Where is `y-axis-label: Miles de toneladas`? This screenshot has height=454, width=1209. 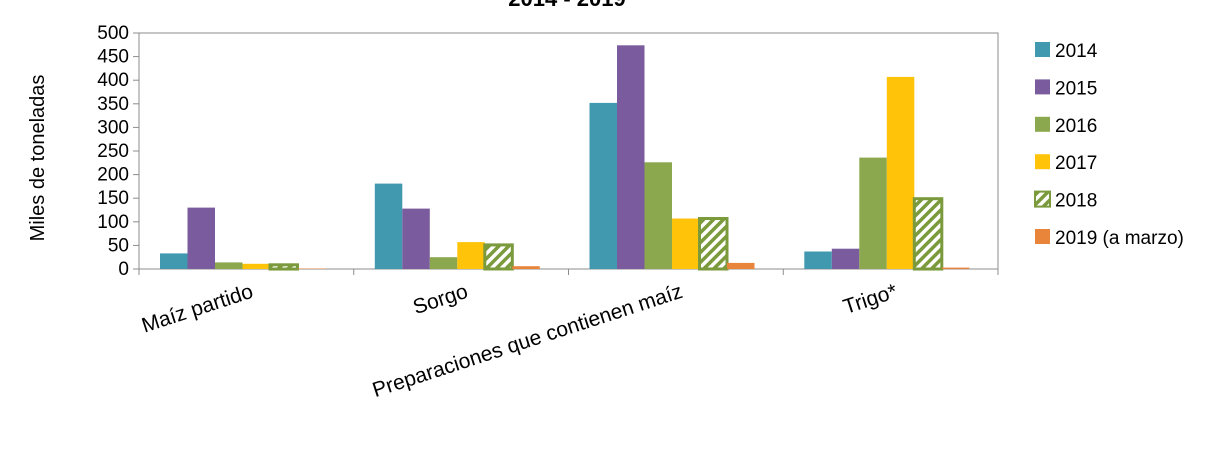 y-axis-label: Miles de toneladas is located at coordinates (38, 158).